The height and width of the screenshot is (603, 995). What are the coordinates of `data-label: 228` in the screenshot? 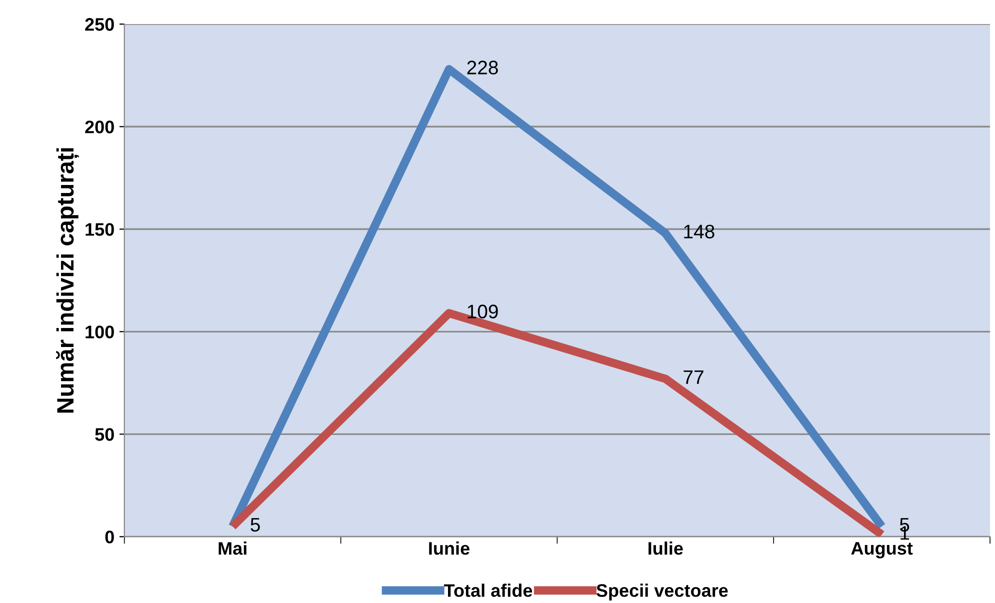 It's located at (482, 67).